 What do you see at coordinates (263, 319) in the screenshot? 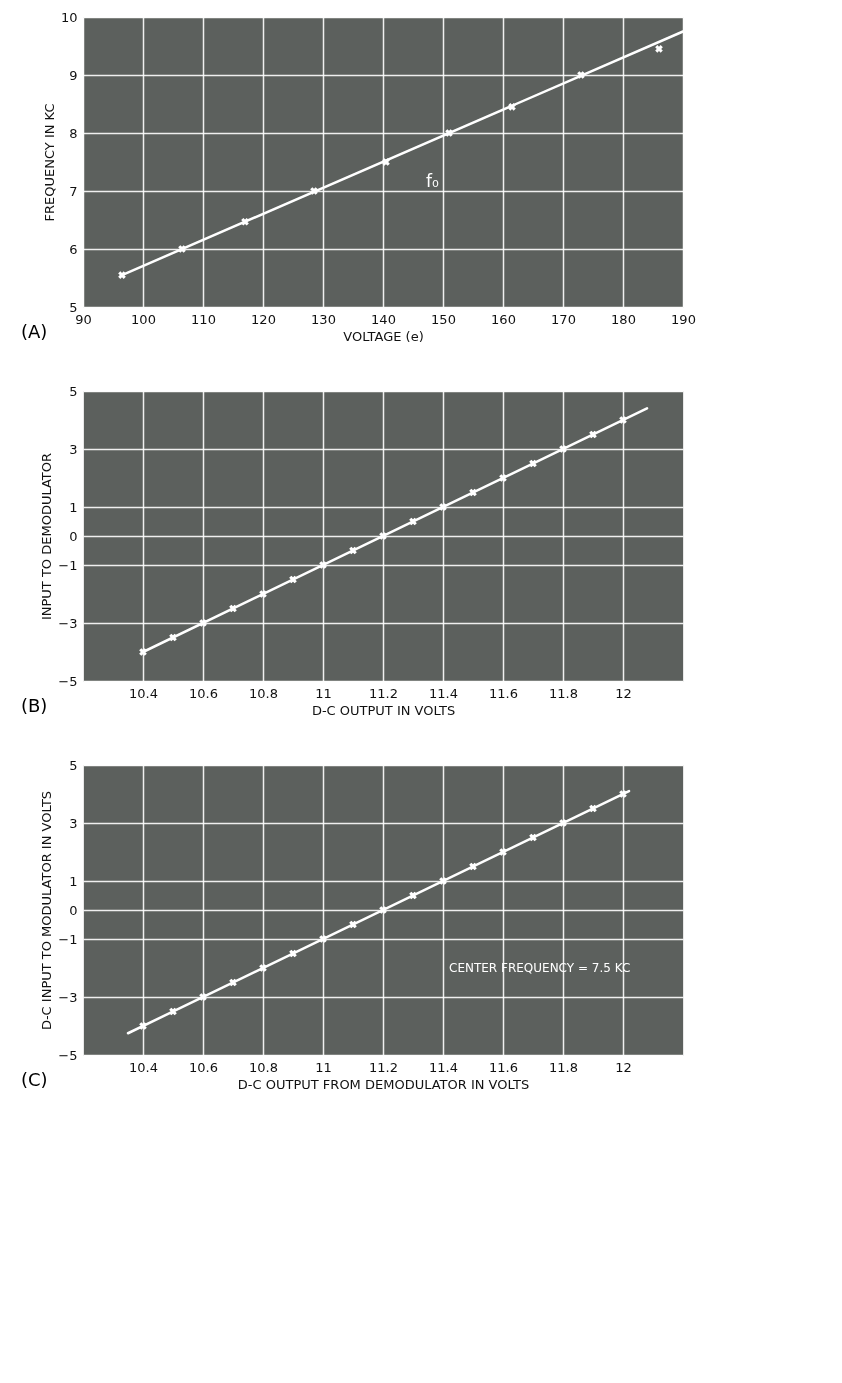
I see `x-tick-label: 120` at bounding box center [263, 319].